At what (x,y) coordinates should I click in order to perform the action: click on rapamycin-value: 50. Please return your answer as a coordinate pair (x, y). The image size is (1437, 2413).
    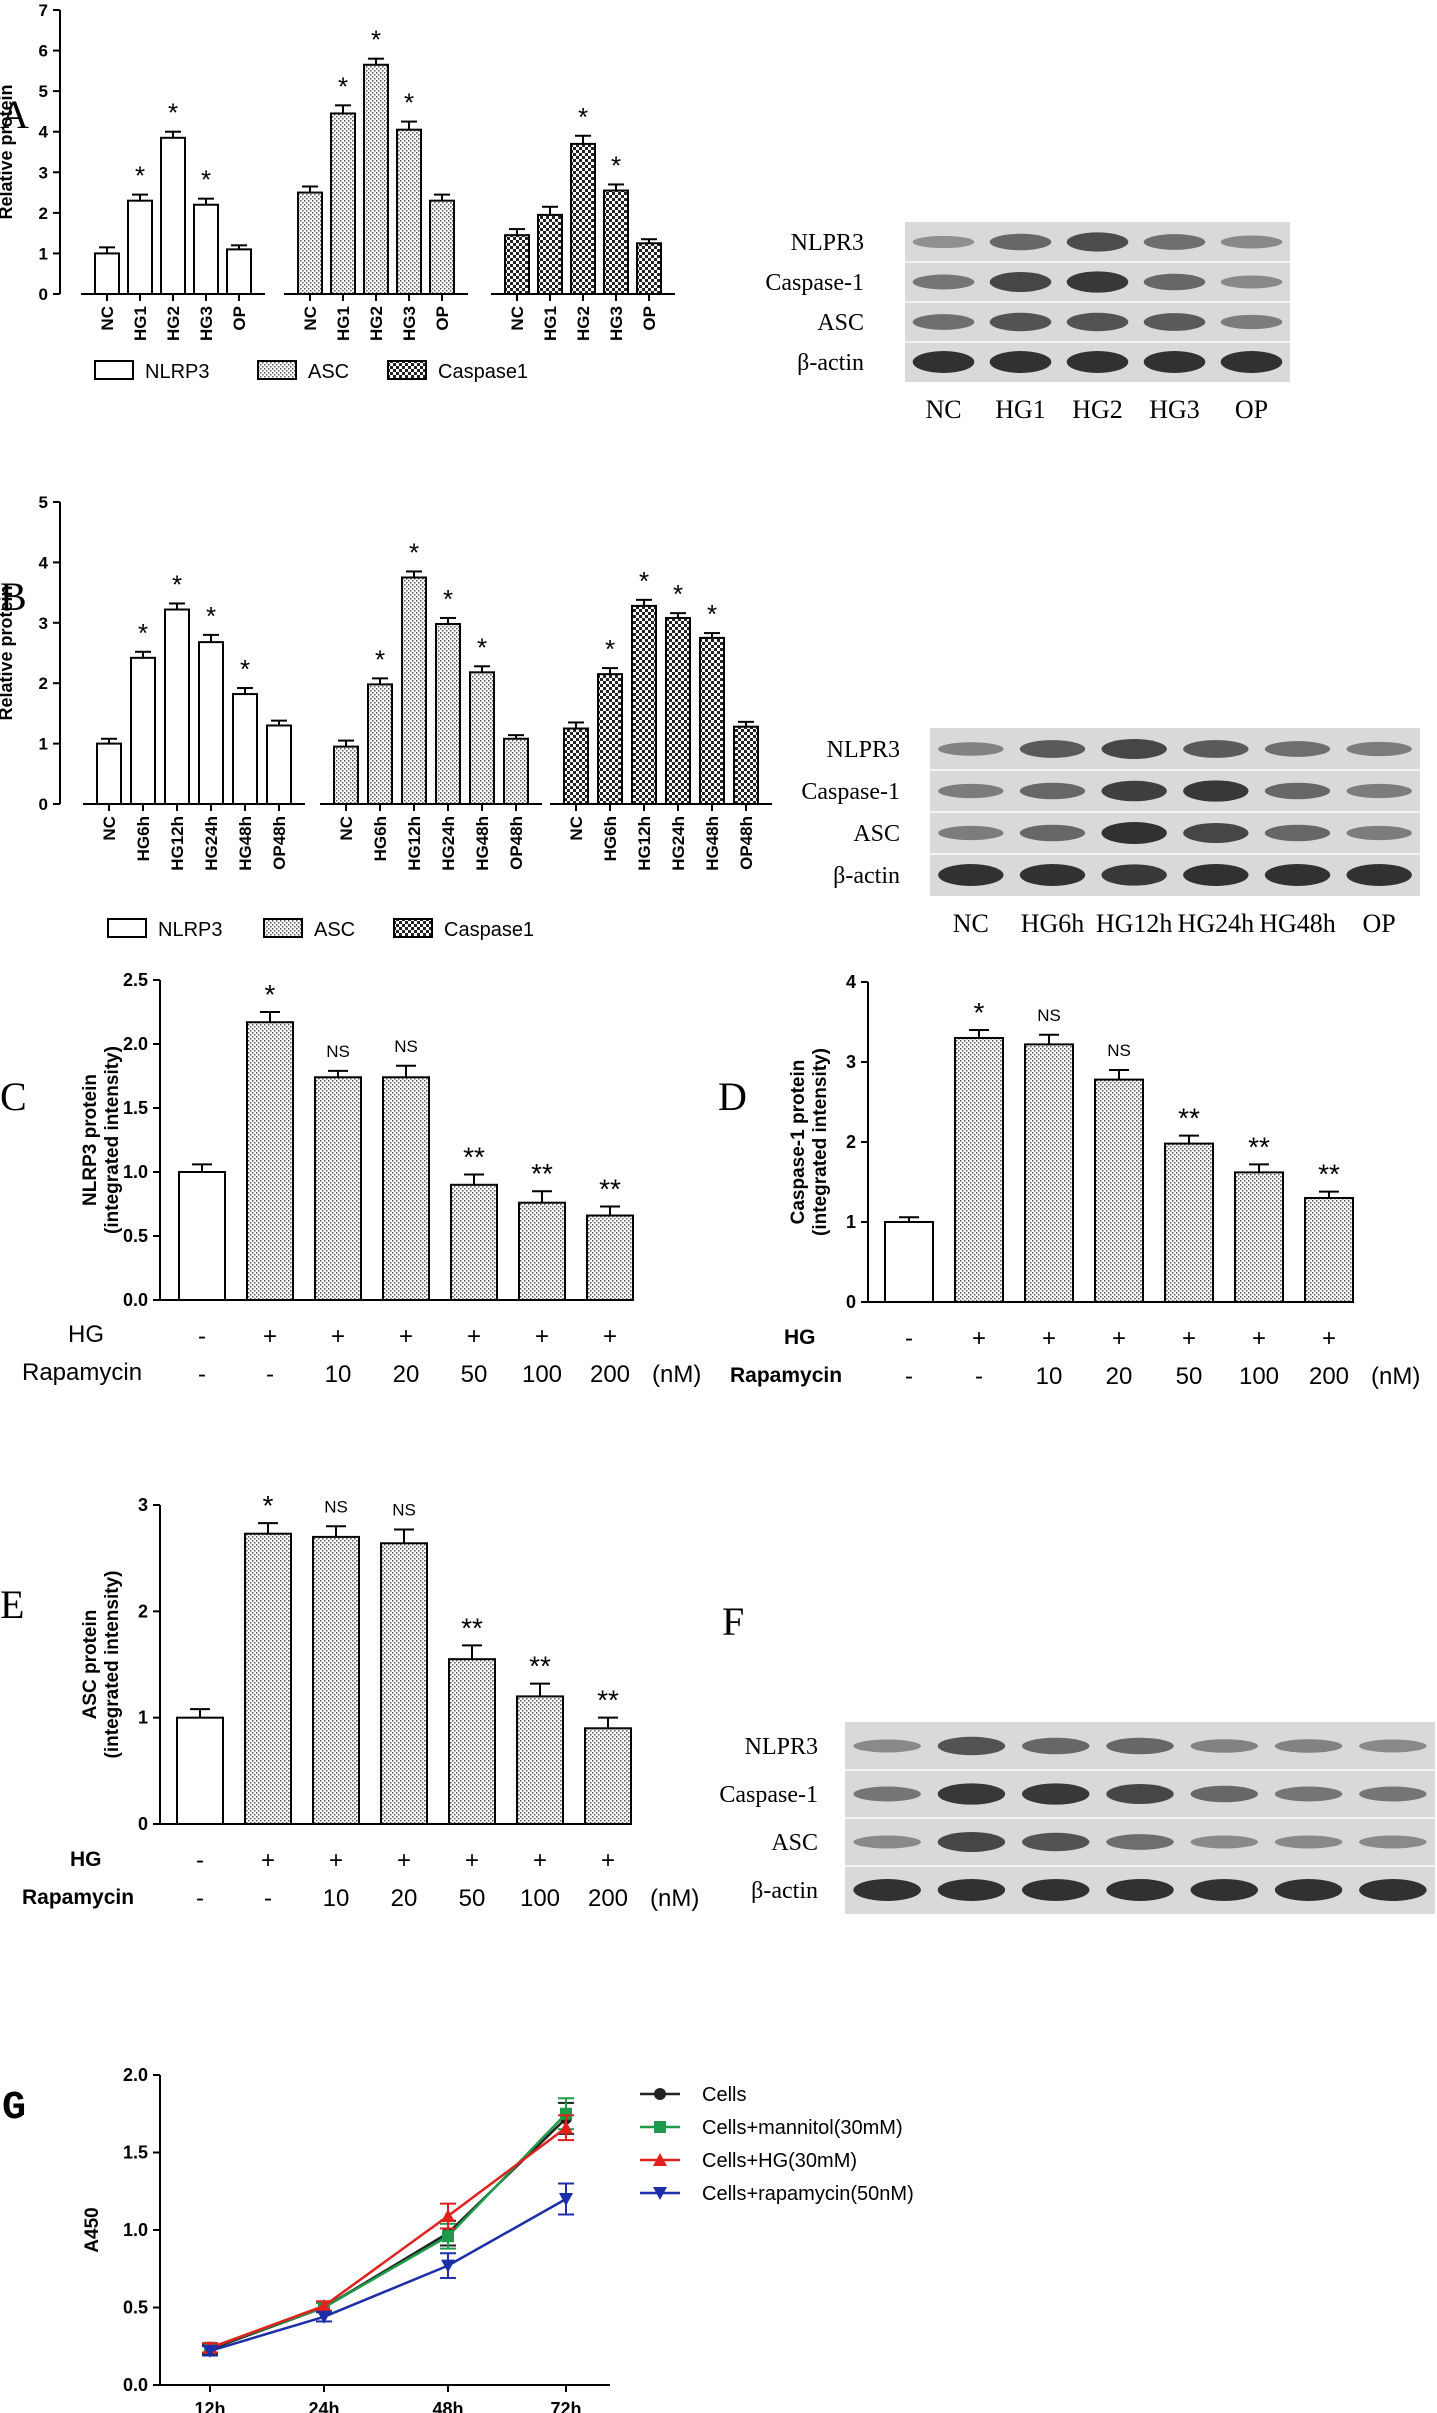
    Looking at the image, I should click on (472, 1898).